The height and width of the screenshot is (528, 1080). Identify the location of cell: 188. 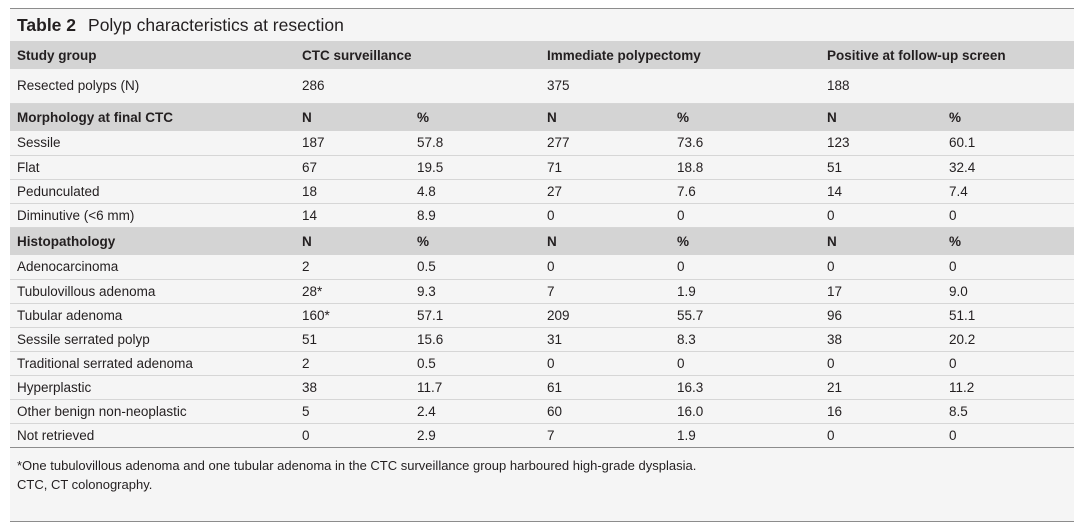
(947, 86).